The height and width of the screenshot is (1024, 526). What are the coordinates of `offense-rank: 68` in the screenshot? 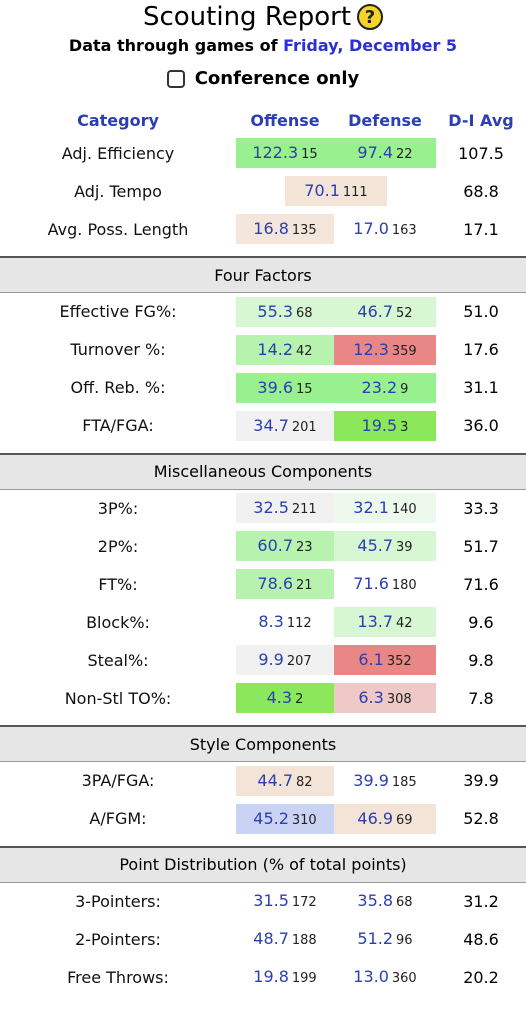 It's located at (304, 313).